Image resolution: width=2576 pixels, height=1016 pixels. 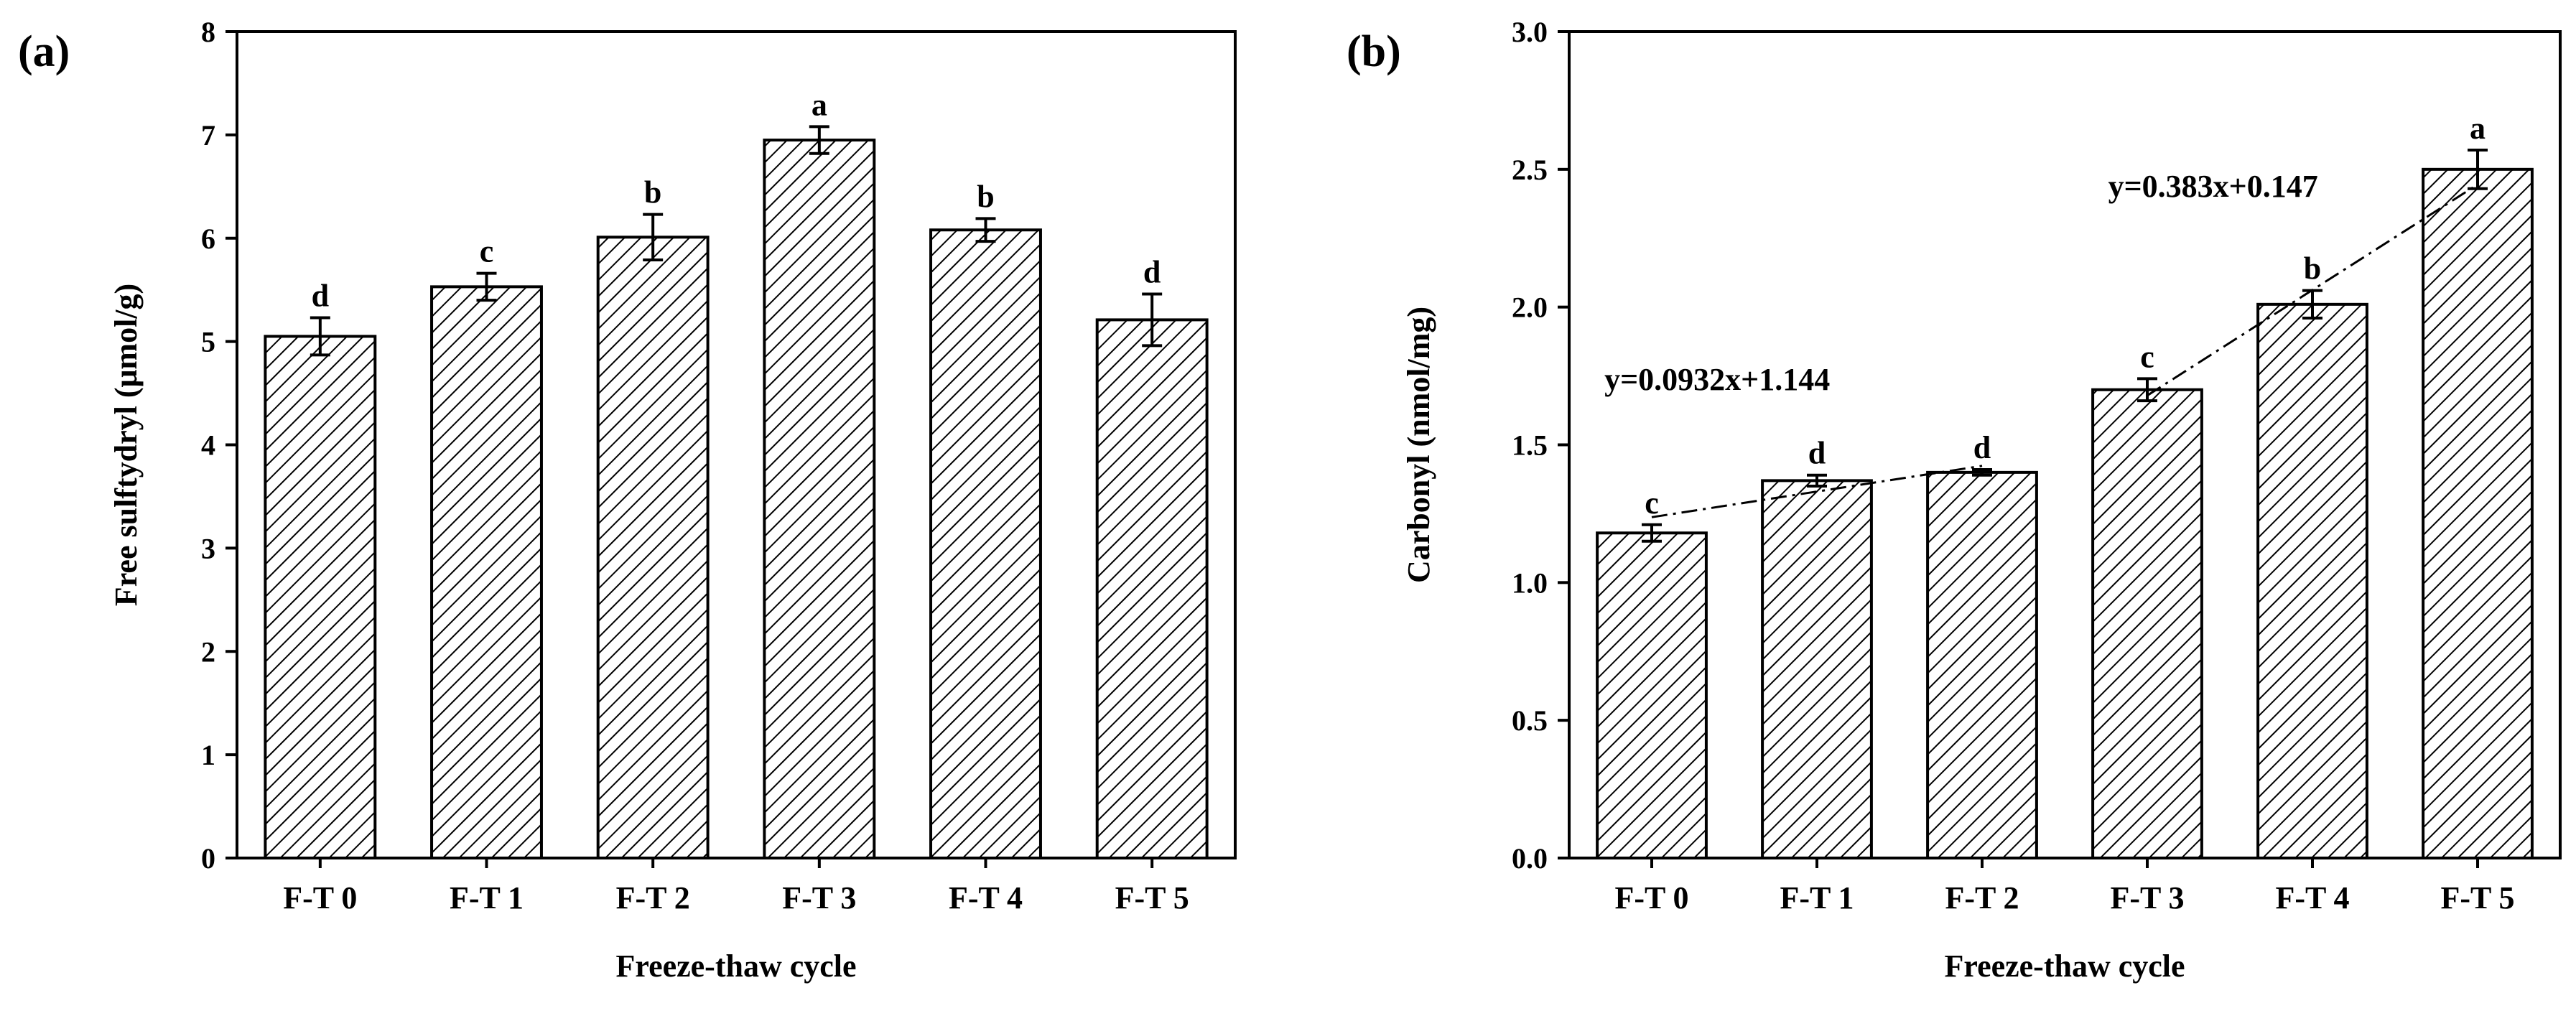 What do you see at coordinates (208, 32) in the screenshot?
I see `y-tick-label: 8` at bounding box center [208, 32].